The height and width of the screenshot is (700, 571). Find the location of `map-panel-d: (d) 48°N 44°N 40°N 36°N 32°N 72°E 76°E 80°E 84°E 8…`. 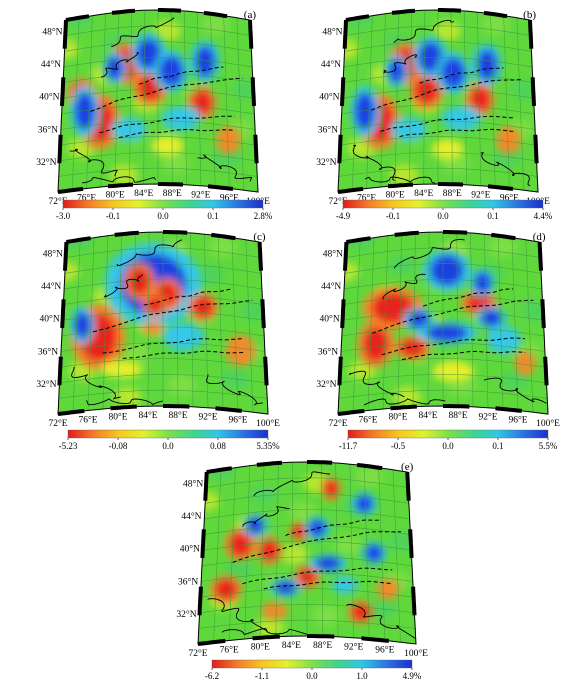

map-panel-d: (d) 48°N 44°N 40°N 36°N 32°N 72°E 76°E 80°E 84°E 8… is located at coordinates (438, 340).